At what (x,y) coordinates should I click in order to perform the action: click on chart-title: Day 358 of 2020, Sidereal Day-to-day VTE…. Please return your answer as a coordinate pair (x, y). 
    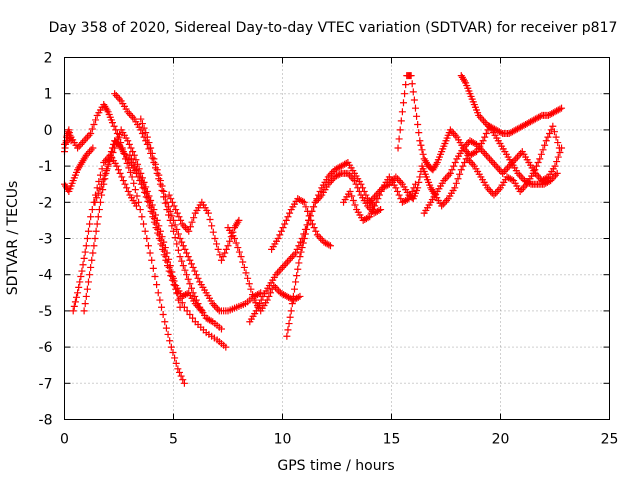
    Looking at the image, I should click on (333, 28).